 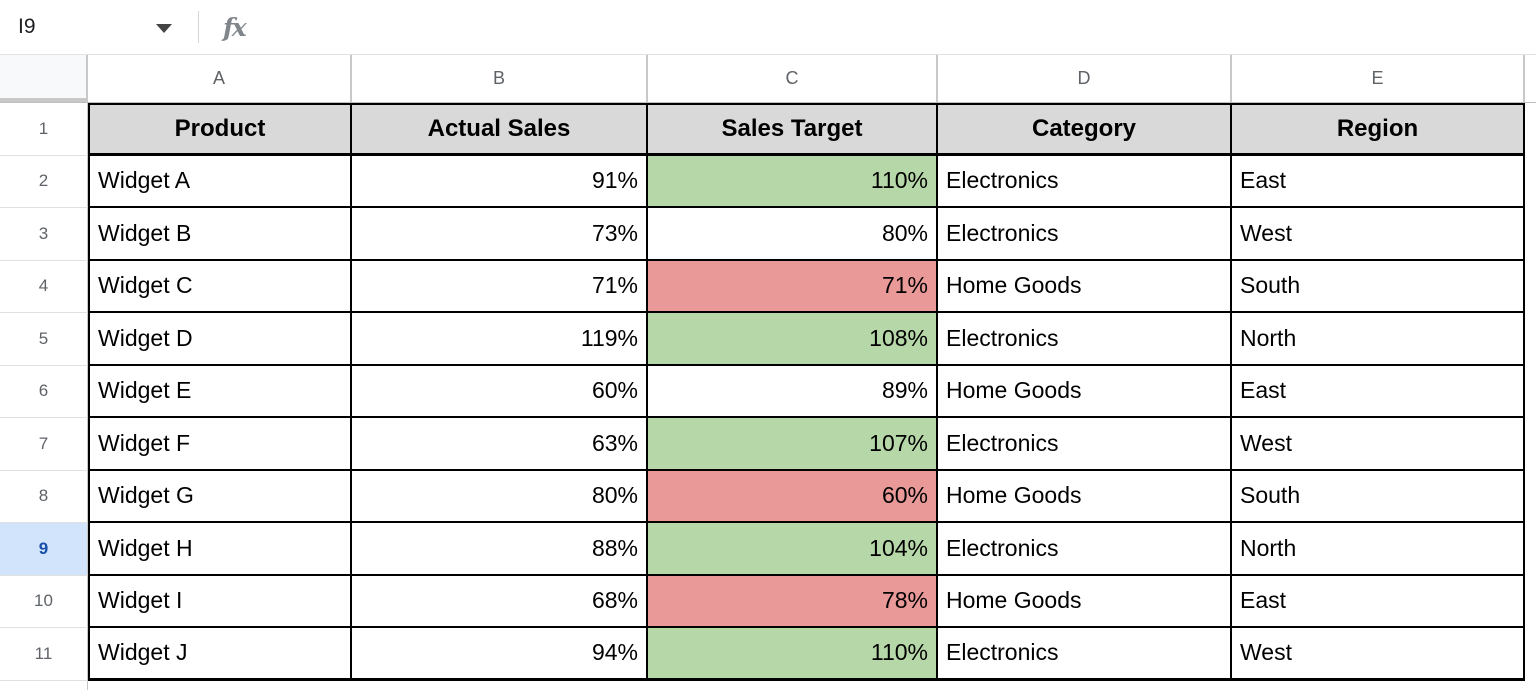 I want to click on cell-c3: 80%, so click(x=793, y=234).